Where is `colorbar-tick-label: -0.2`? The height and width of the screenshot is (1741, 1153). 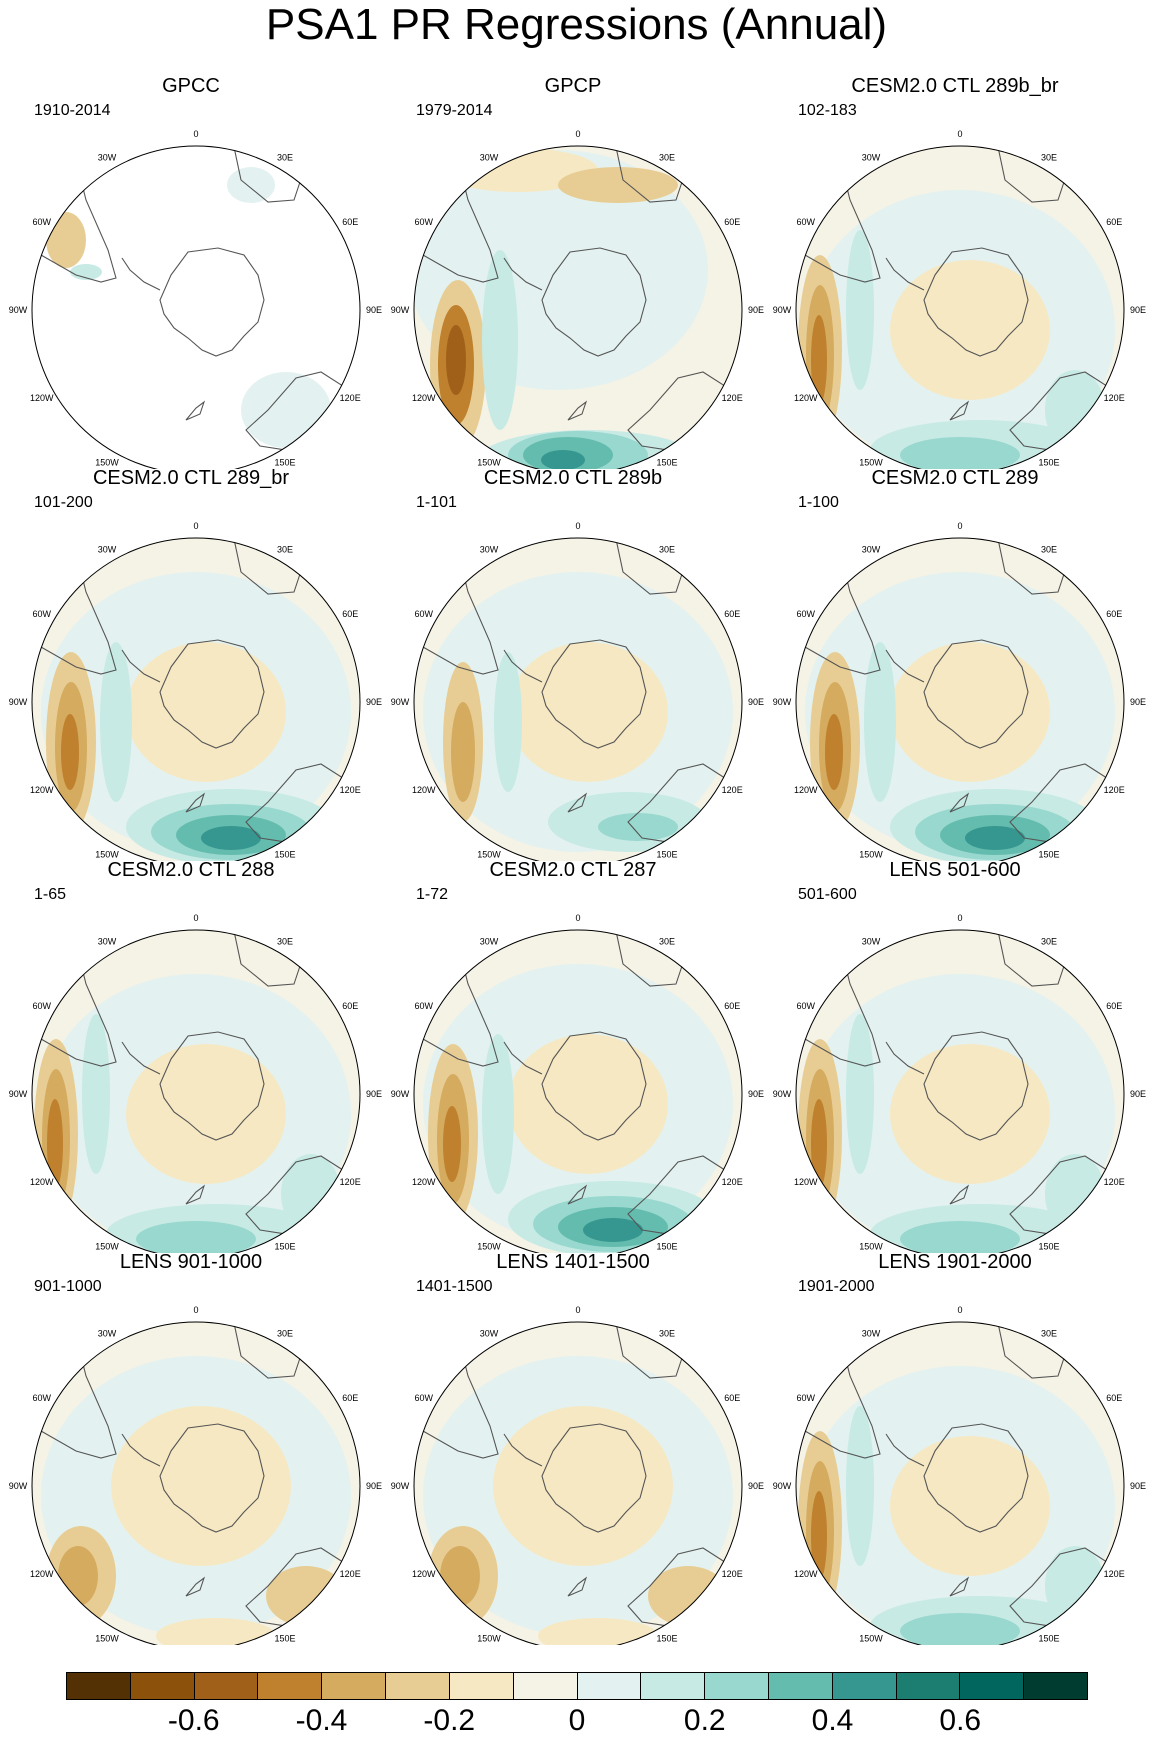 colorbar-tick-label: -0.2 is located at coordinates (449, 1720).